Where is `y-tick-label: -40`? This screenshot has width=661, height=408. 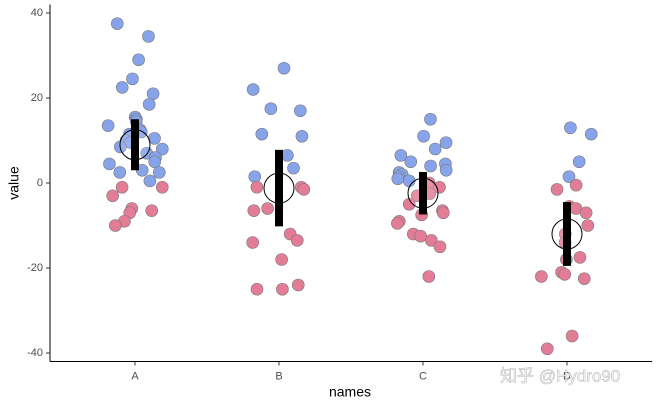 y-tick-label: -40 is located at coordinates (35, 353).